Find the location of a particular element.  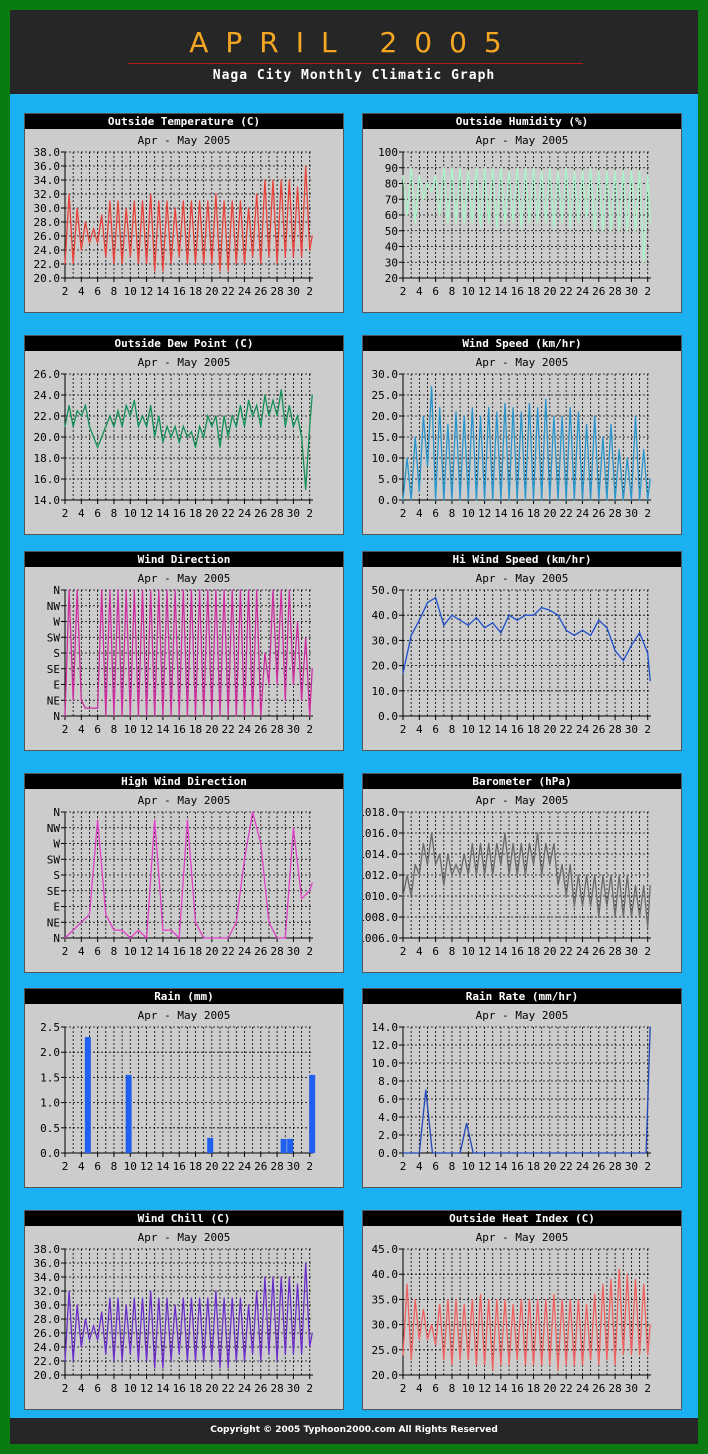

series-line is located at coordinates (188, 439).